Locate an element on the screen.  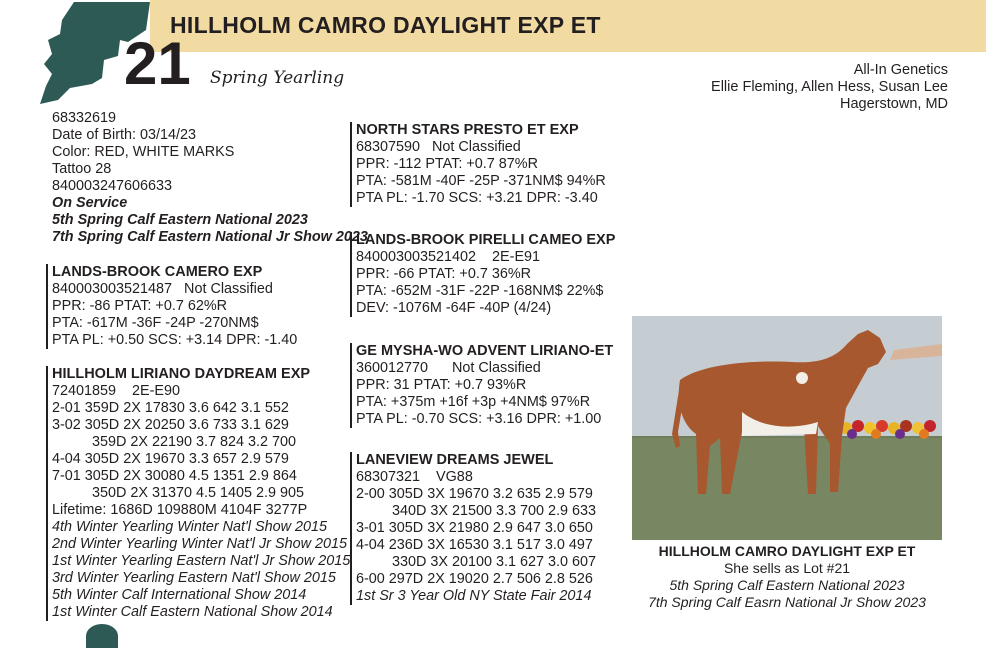
dam-line: 7-01 305D 2X 30080 4.5 1351 2.9 864 is located at coordinates (174, 476).